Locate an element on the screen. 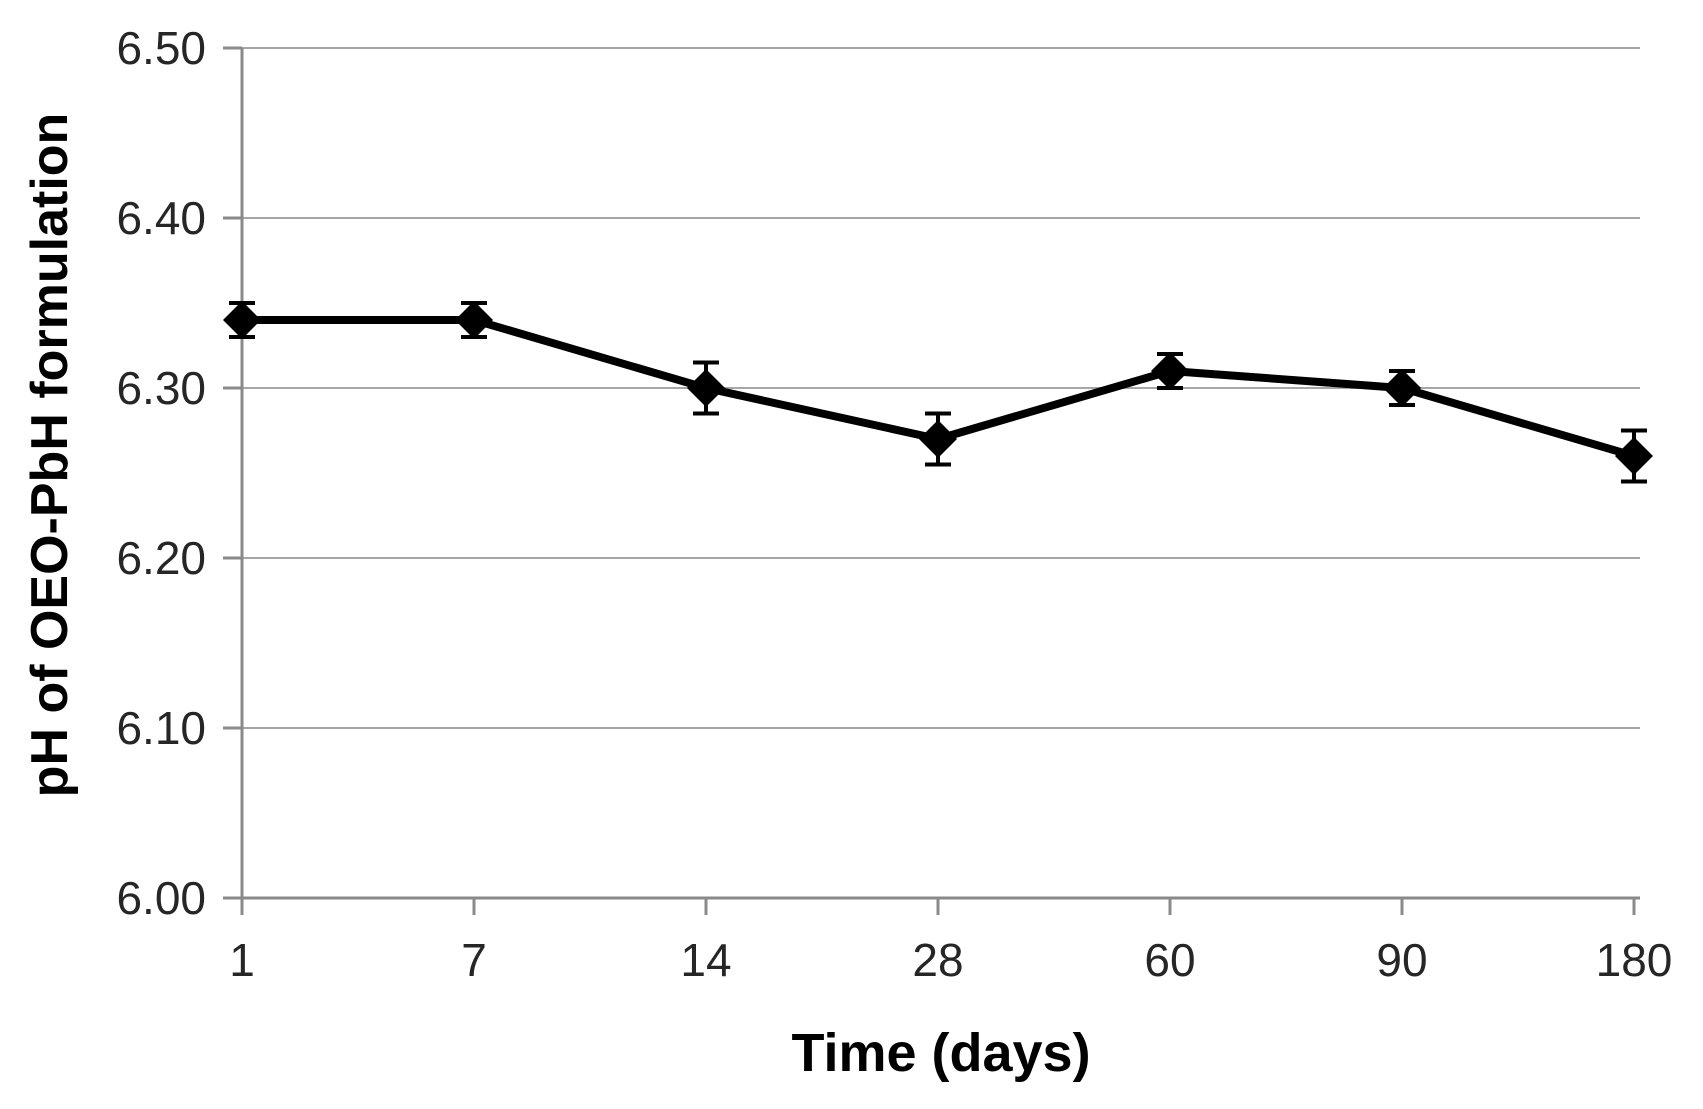 The width and height of the screenshot is (1703, 1109). x-tick-label: 7 is located at coordinates (474, 960).